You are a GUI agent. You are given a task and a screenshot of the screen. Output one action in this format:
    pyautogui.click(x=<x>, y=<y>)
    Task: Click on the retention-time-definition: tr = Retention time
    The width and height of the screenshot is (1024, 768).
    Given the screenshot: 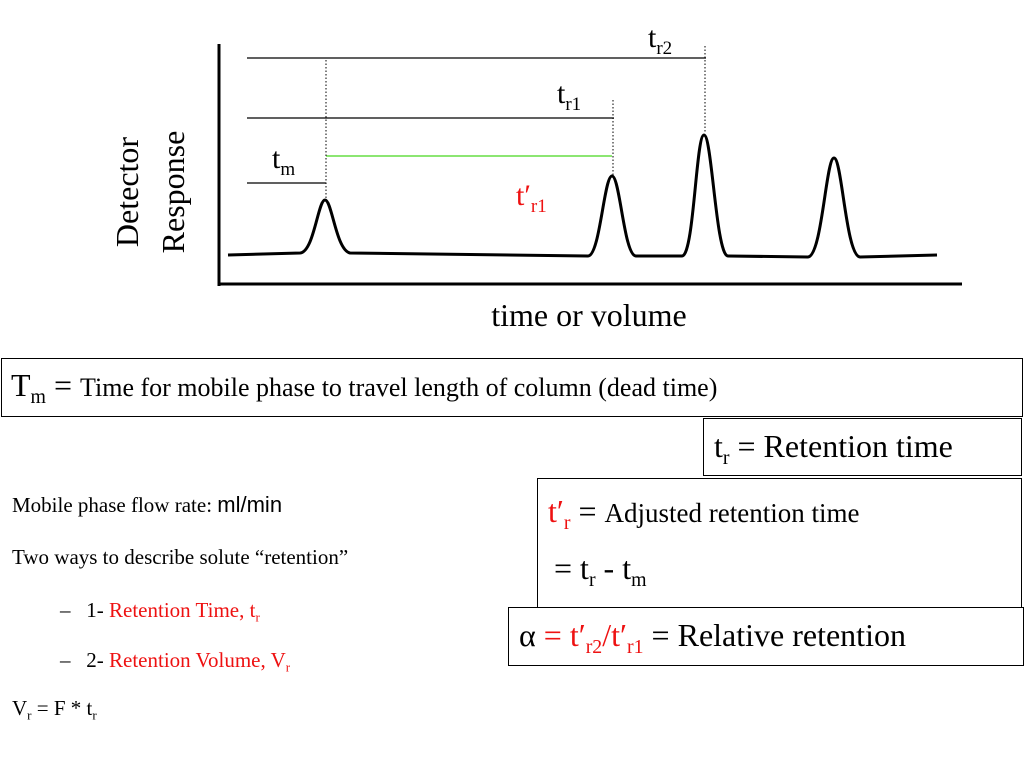 What is the action you would take?
    pyautogui.click(x=862, y=447)
    